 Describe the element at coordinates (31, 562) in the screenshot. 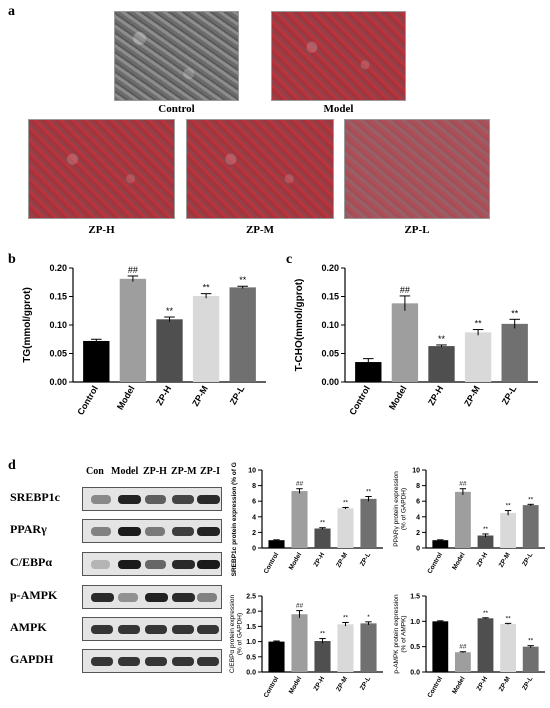

I see `protein-label-cebpa: C/EBPα` at that location.